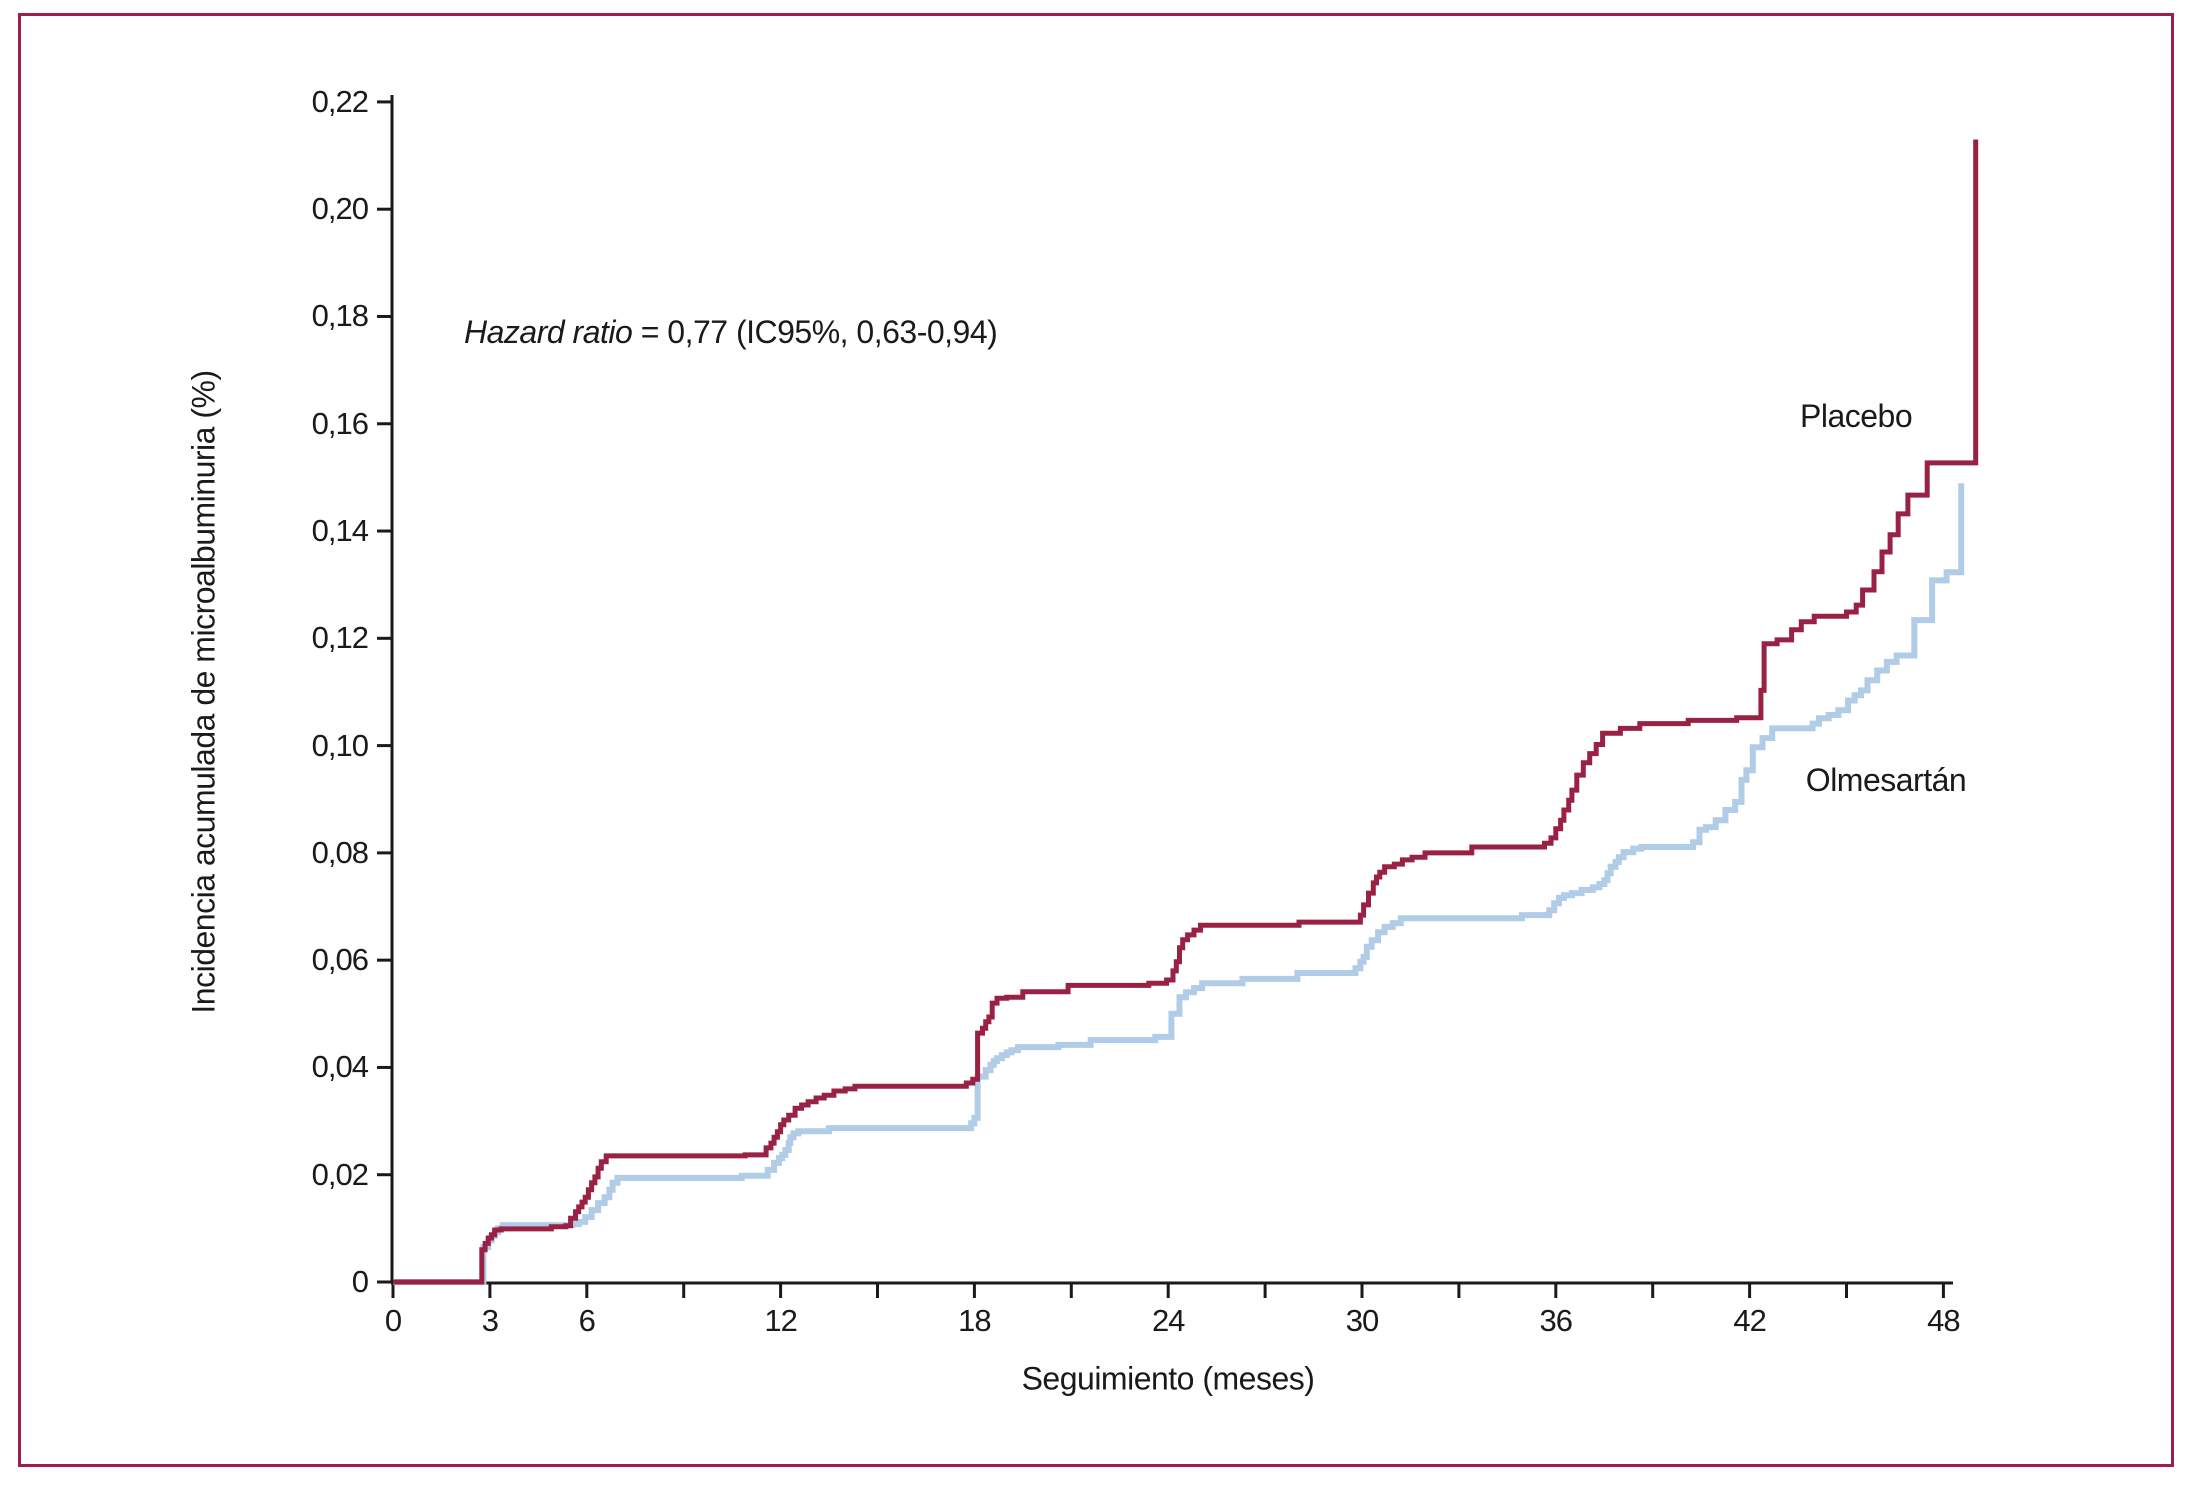  Describe the element at coordinates (340, 1174) in the screenshot. I see `y-tick-label: 0,02` at that location.